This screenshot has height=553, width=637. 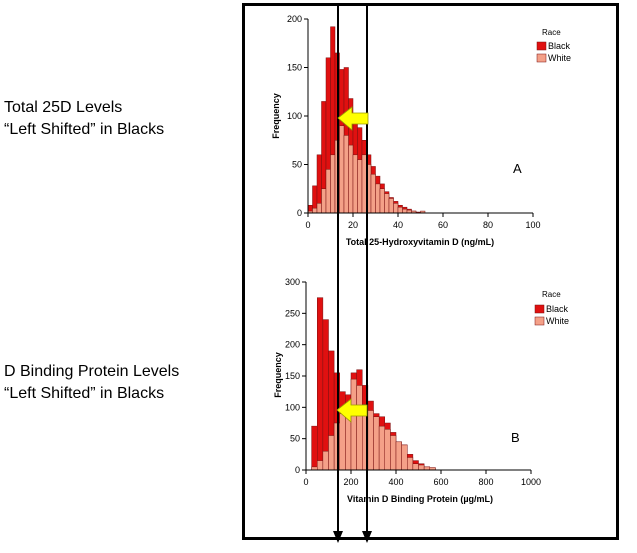 I want to click on bottom-y-axis-title: Frequency, so click(x=278, y=375).